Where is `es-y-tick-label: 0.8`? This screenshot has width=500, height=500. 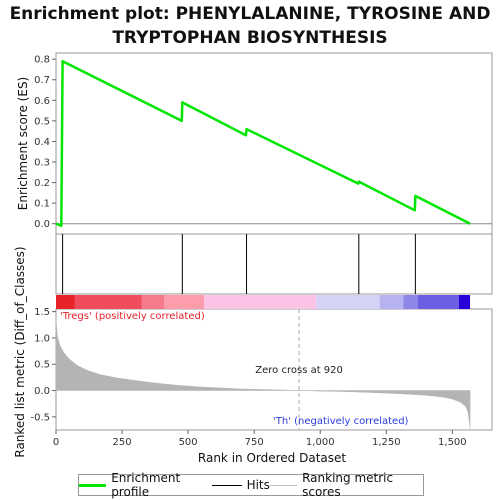 es-y-tick-label: 0.8 is located at coordinates (42, 60).